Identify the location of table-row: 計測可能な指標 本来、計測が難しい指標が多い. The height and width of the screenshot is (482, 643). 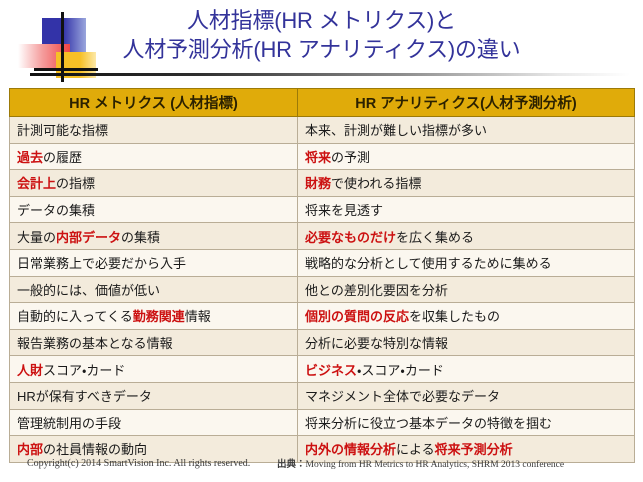
(322, 130).